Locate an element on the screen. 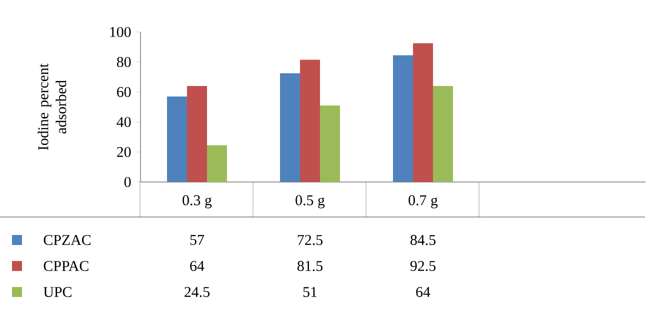 The image size is (660, 332). y-axis-title: Iodine percent adsorbed is located at coordinates (52, 107).